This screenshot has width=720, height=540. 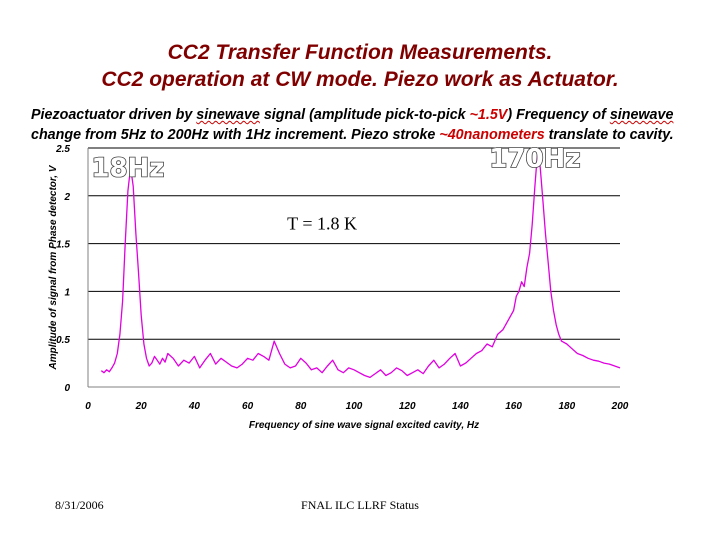 What do you see at coordinates (63, 245) in the screenshot?
I see `y-tick-label: 1.5` at bounding box center [63, 245].